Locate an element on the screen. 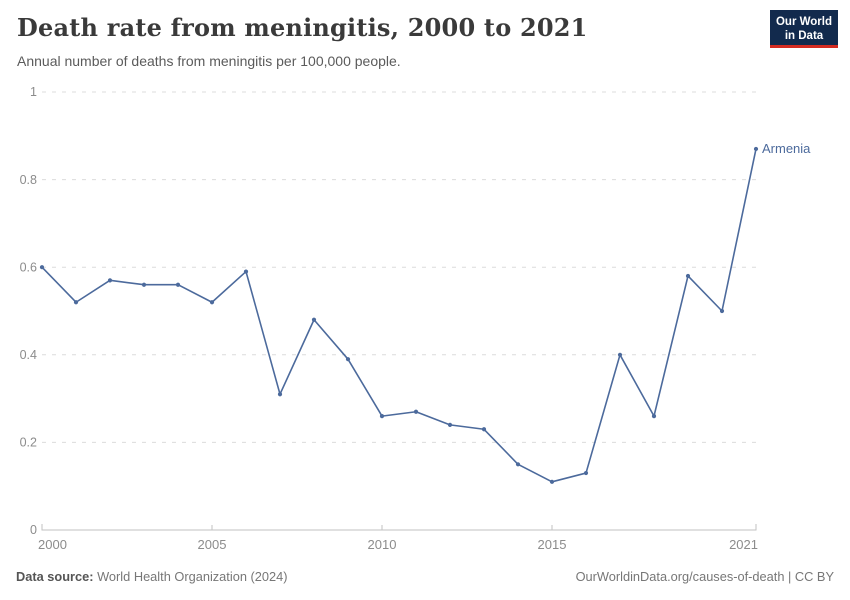 Image resolution: width=850 pixels, height=600 pixels. y-axis-tick-label: 0 is located at coordinates (33, 530).